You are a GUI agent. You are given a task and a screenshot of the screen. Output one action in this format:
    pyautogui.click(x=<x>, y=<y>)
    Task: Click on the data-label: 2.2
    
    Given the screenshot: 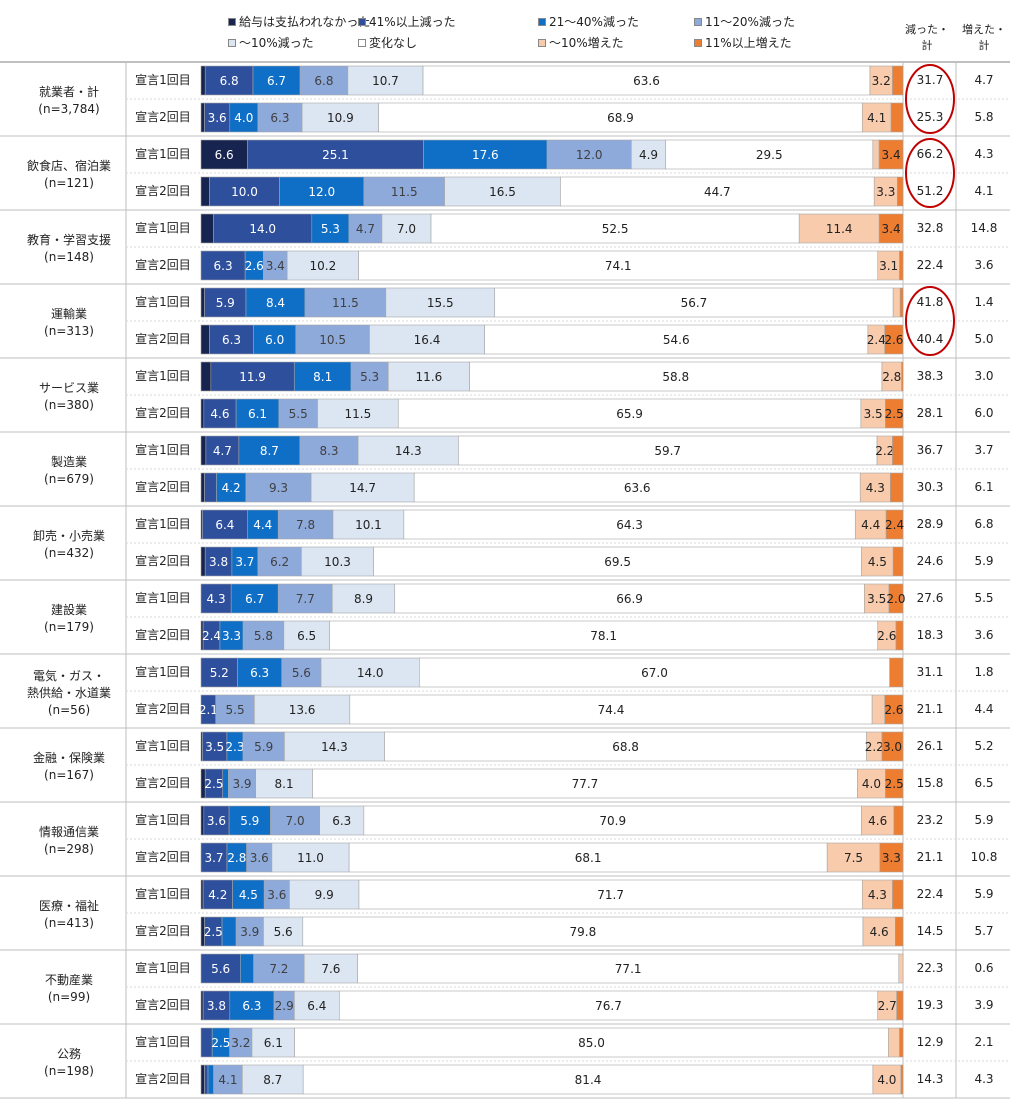 What is the action you would take?
    pyautogui.click(x=884, y=451)
    